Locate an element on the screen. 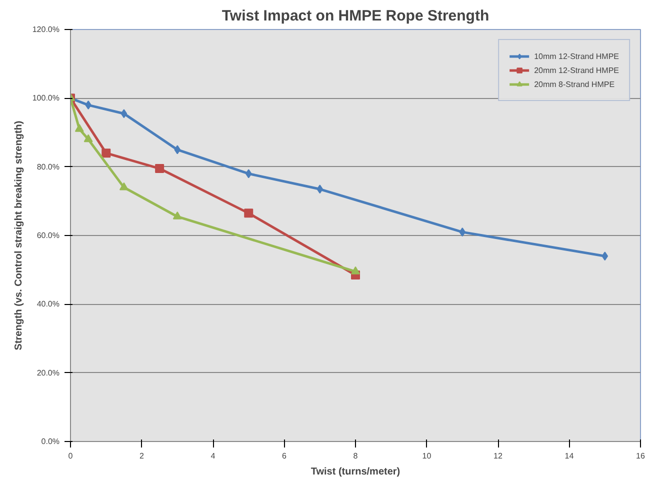 The width and height of the screenshot is (668, 488). legend-label: 10mm 12-Strand HMPE is located at coordinates (576, 56).